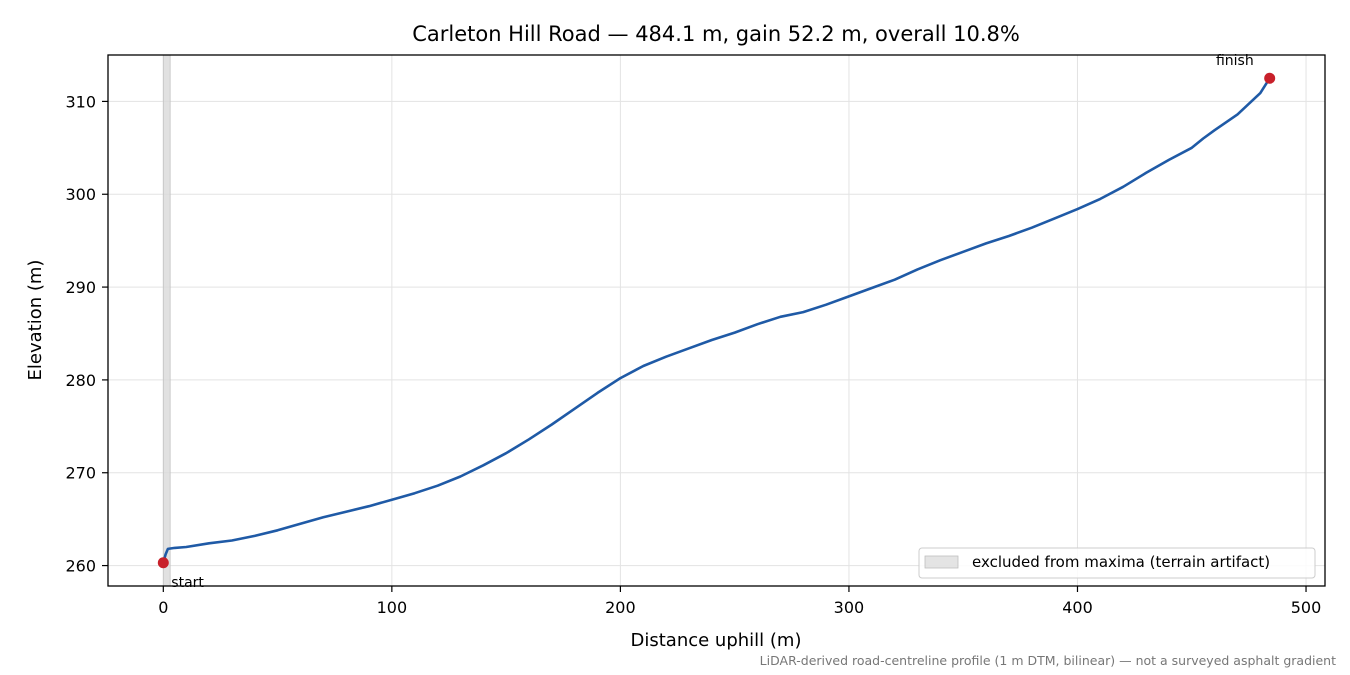 Image resolution: width=1350 pixels, height=675 pixels. What do you see at coordinates (1306, 607) in the screenshot?
I see `x-tick-label: 500` at bounding box center [1306, 607].